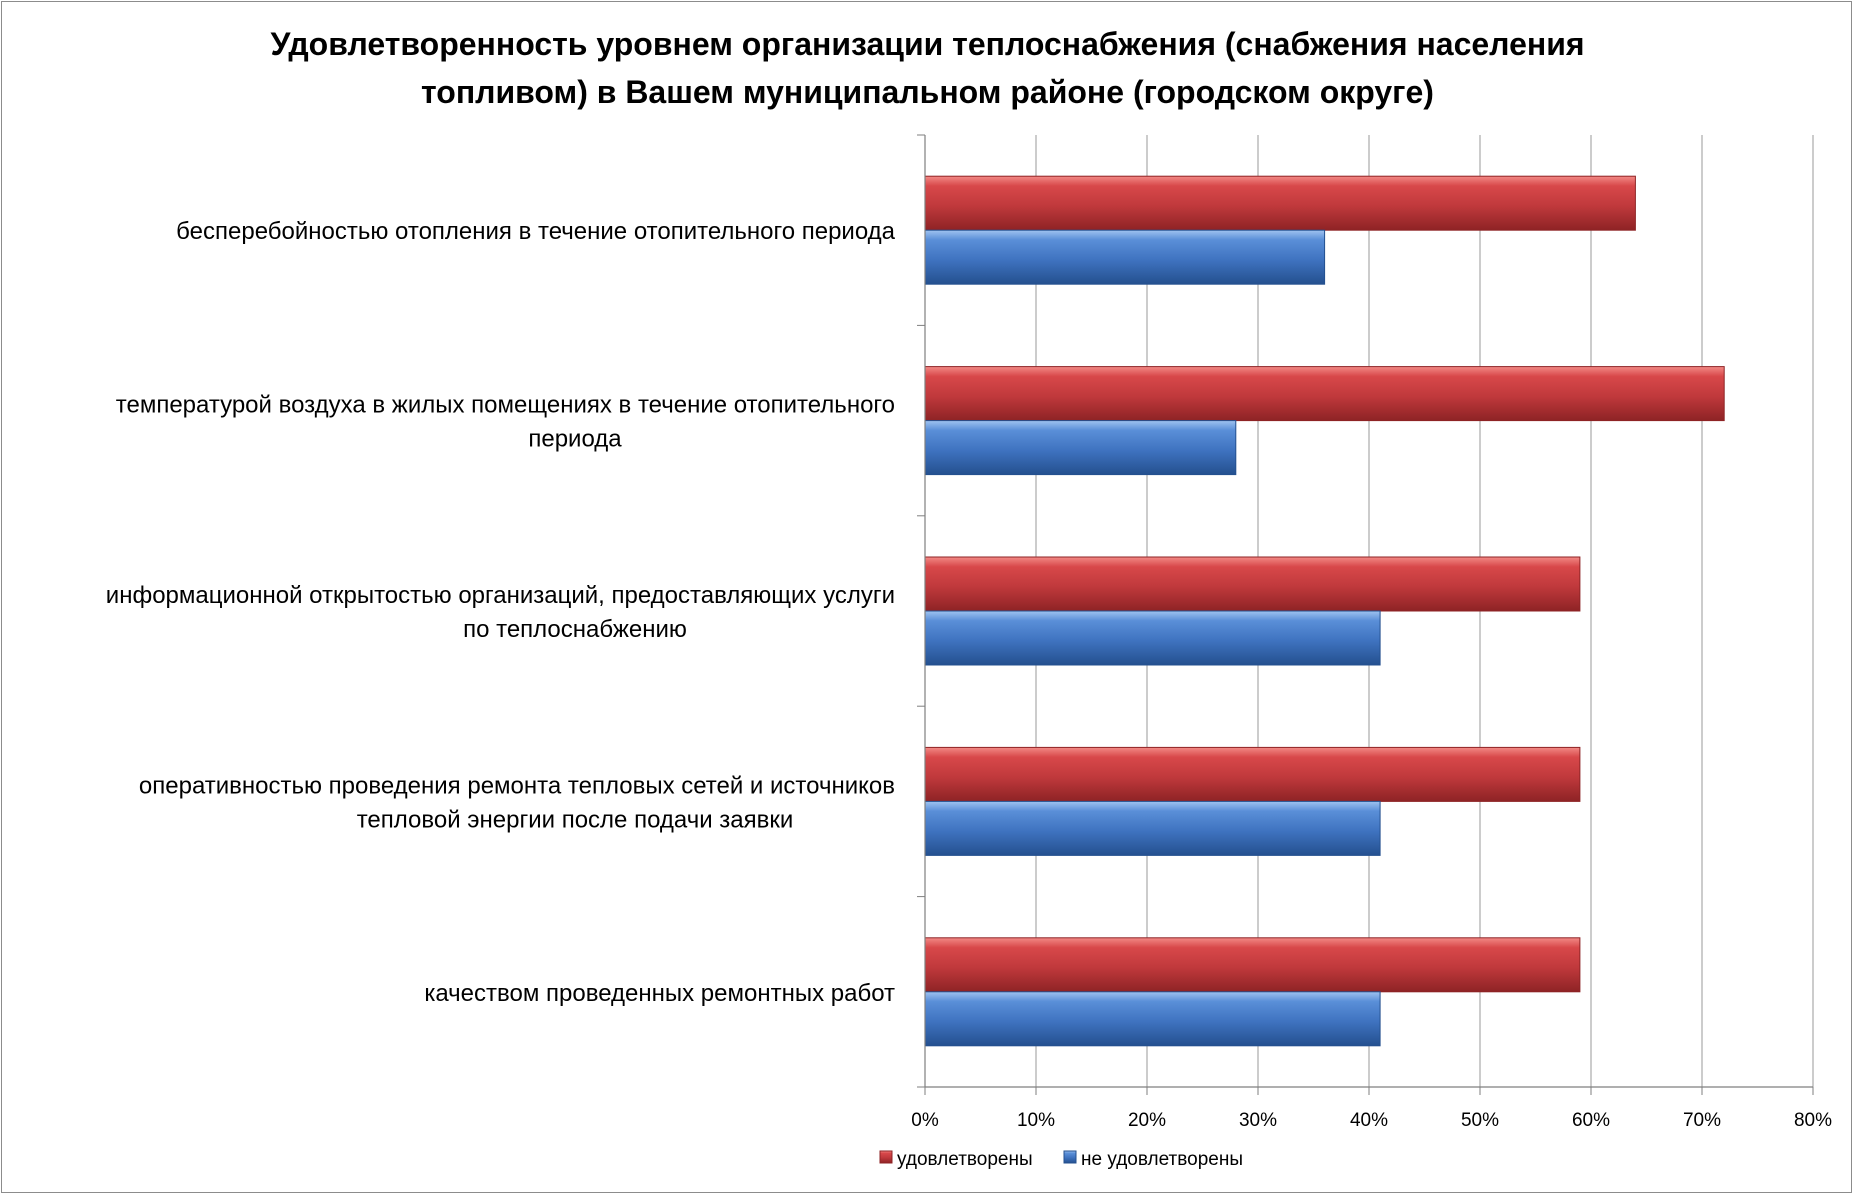 The width and height of the screenshot is (1855, 1196). Describe the element at coordinates (1036, 1120) in the screenshot. I see `x-tick-label: 10%` at that location.